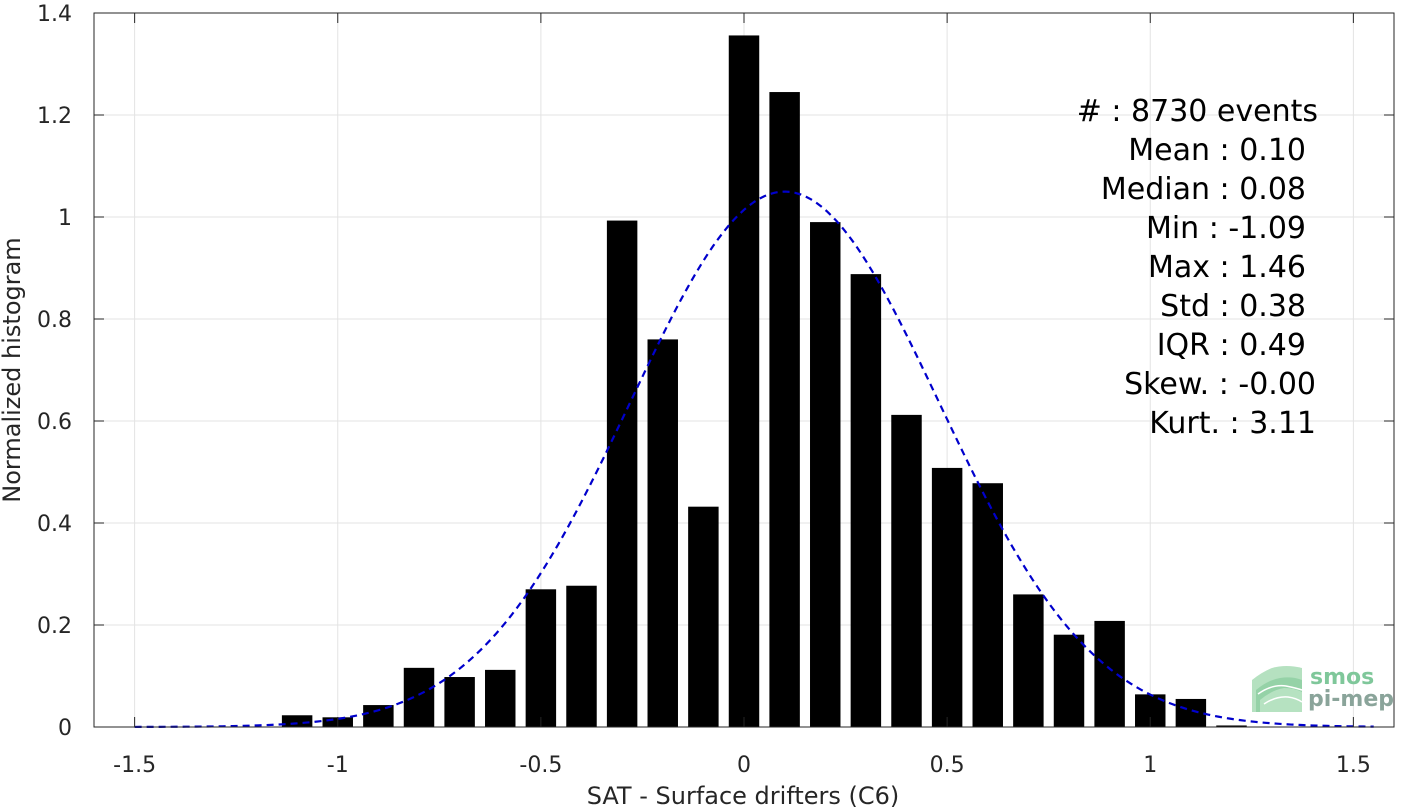  What do you see at coordinates (1232, 423) in the screenshot?
I see `stats-line: Kurt. : 3.11` at bounding box center [1232, 423].